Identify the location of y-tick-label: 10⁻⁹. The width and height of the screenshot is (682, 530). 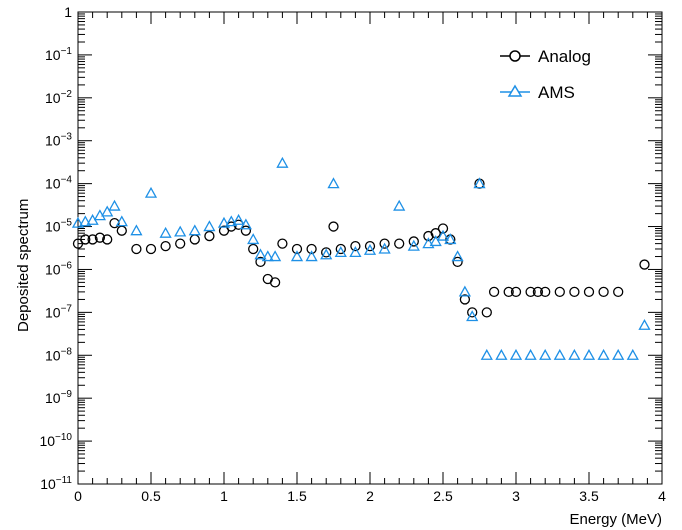
(58, 397).